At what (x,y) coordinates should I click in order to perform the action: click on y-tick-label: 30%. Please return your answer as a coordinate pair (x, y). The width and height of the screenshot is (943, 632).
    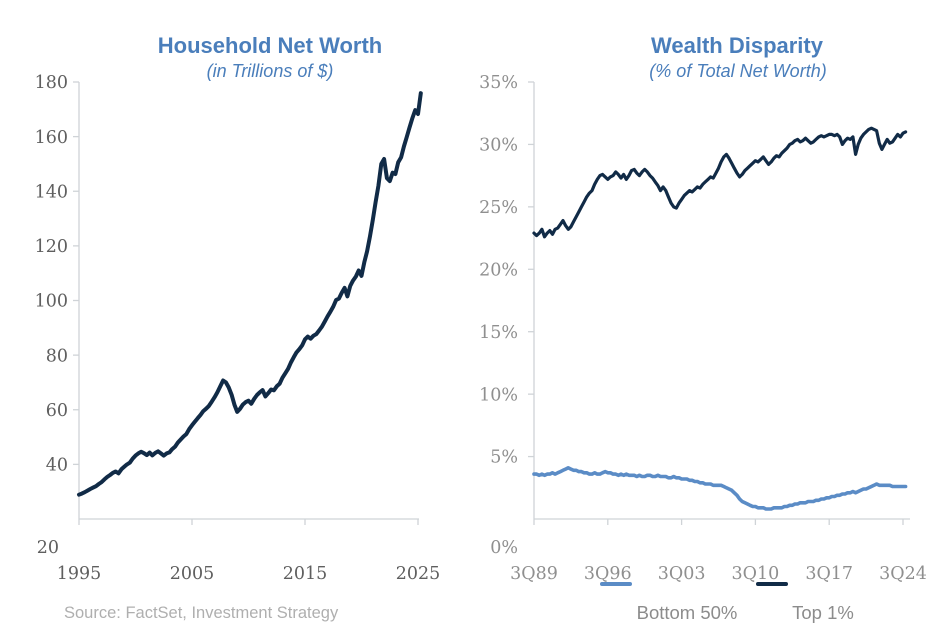
    Looking at the image, I should click on (498, 146).